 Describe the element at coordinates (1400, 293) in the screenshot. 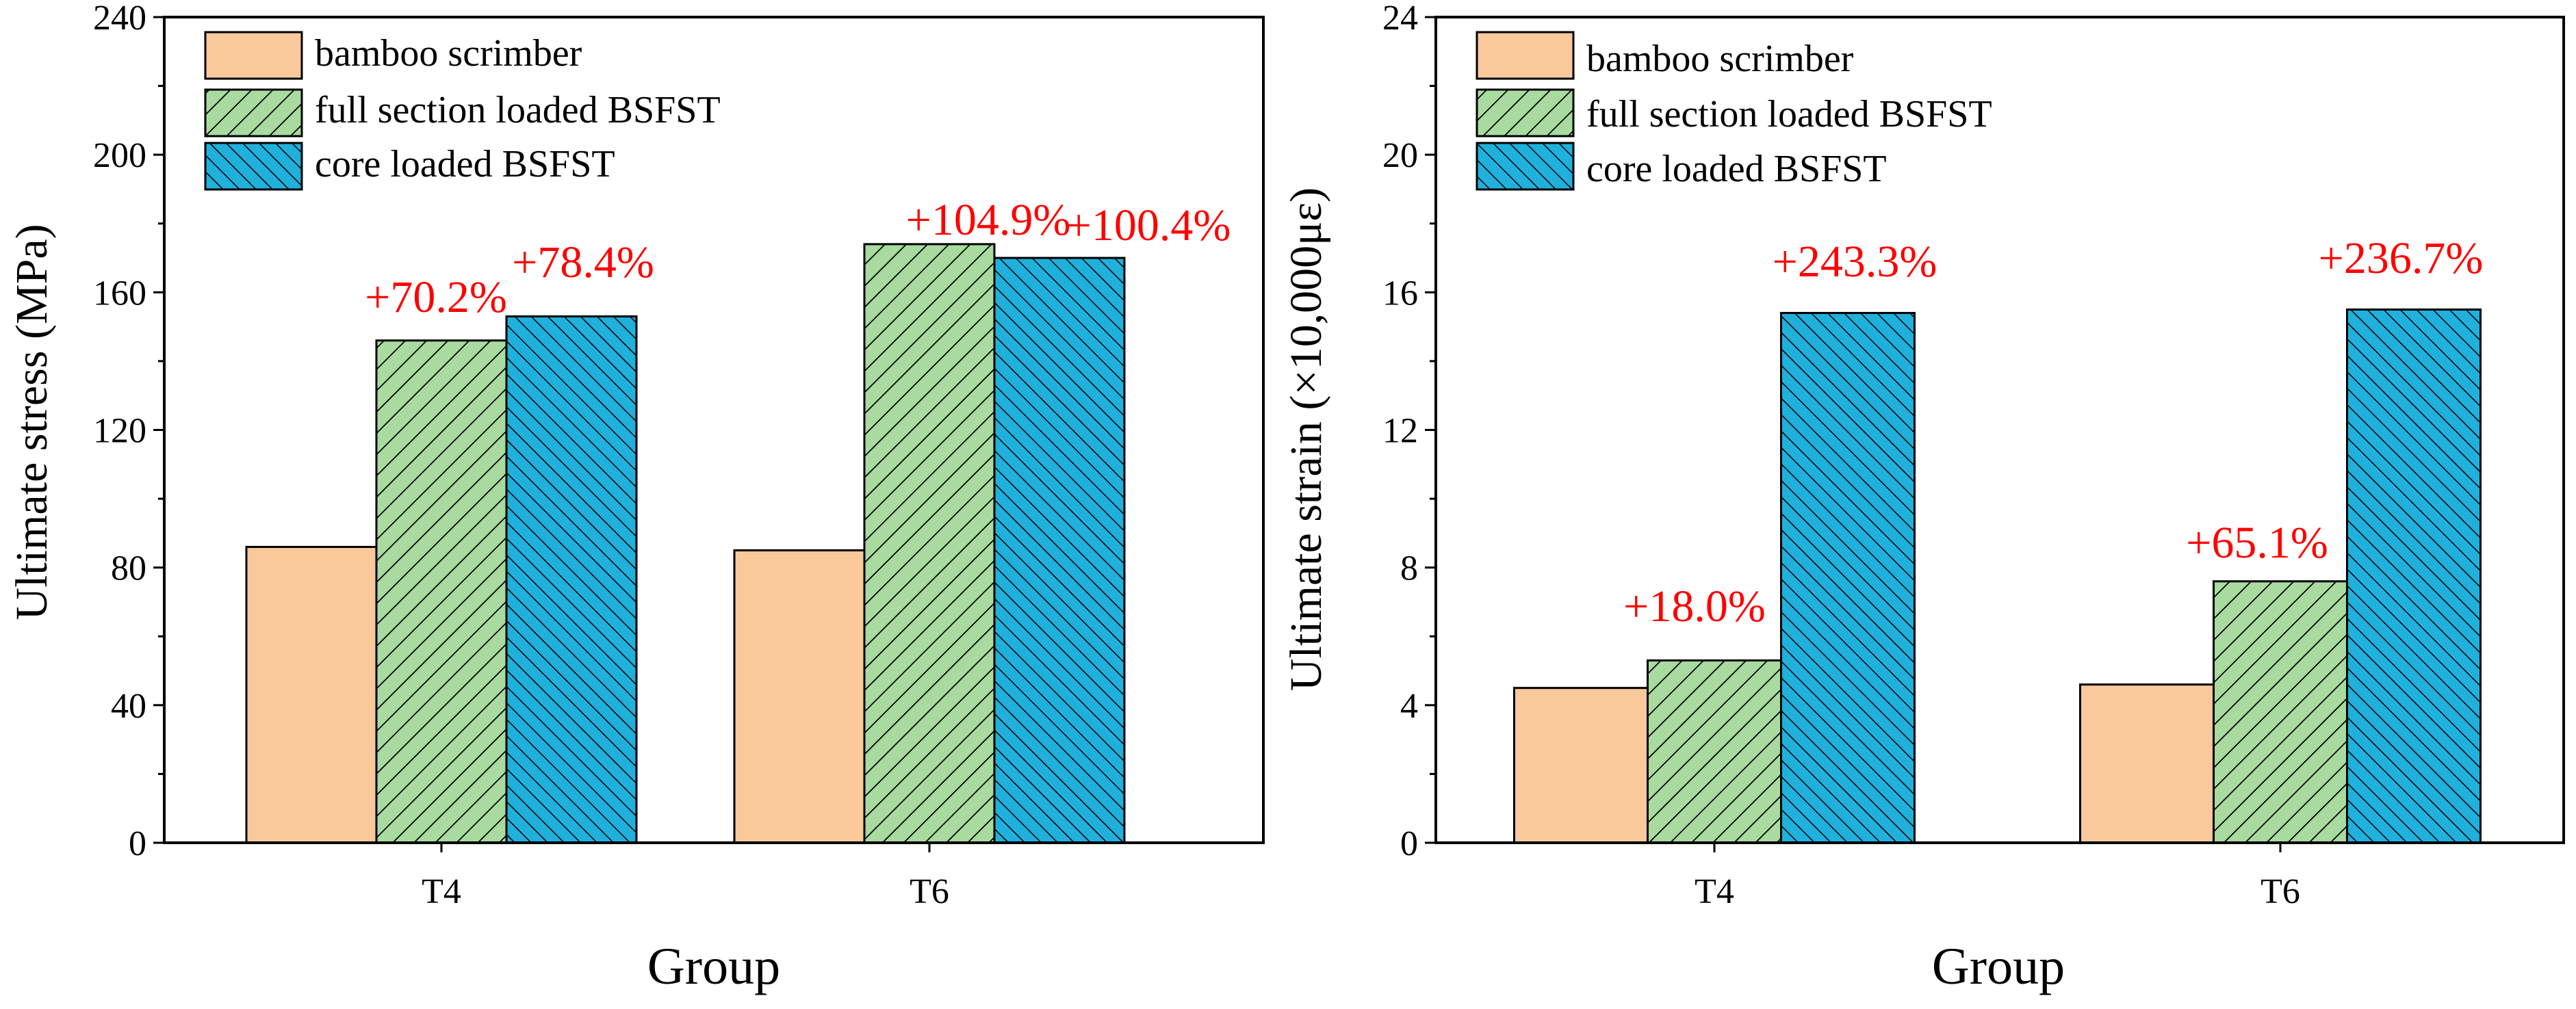

I see `y-tick-label: 16` at that location.